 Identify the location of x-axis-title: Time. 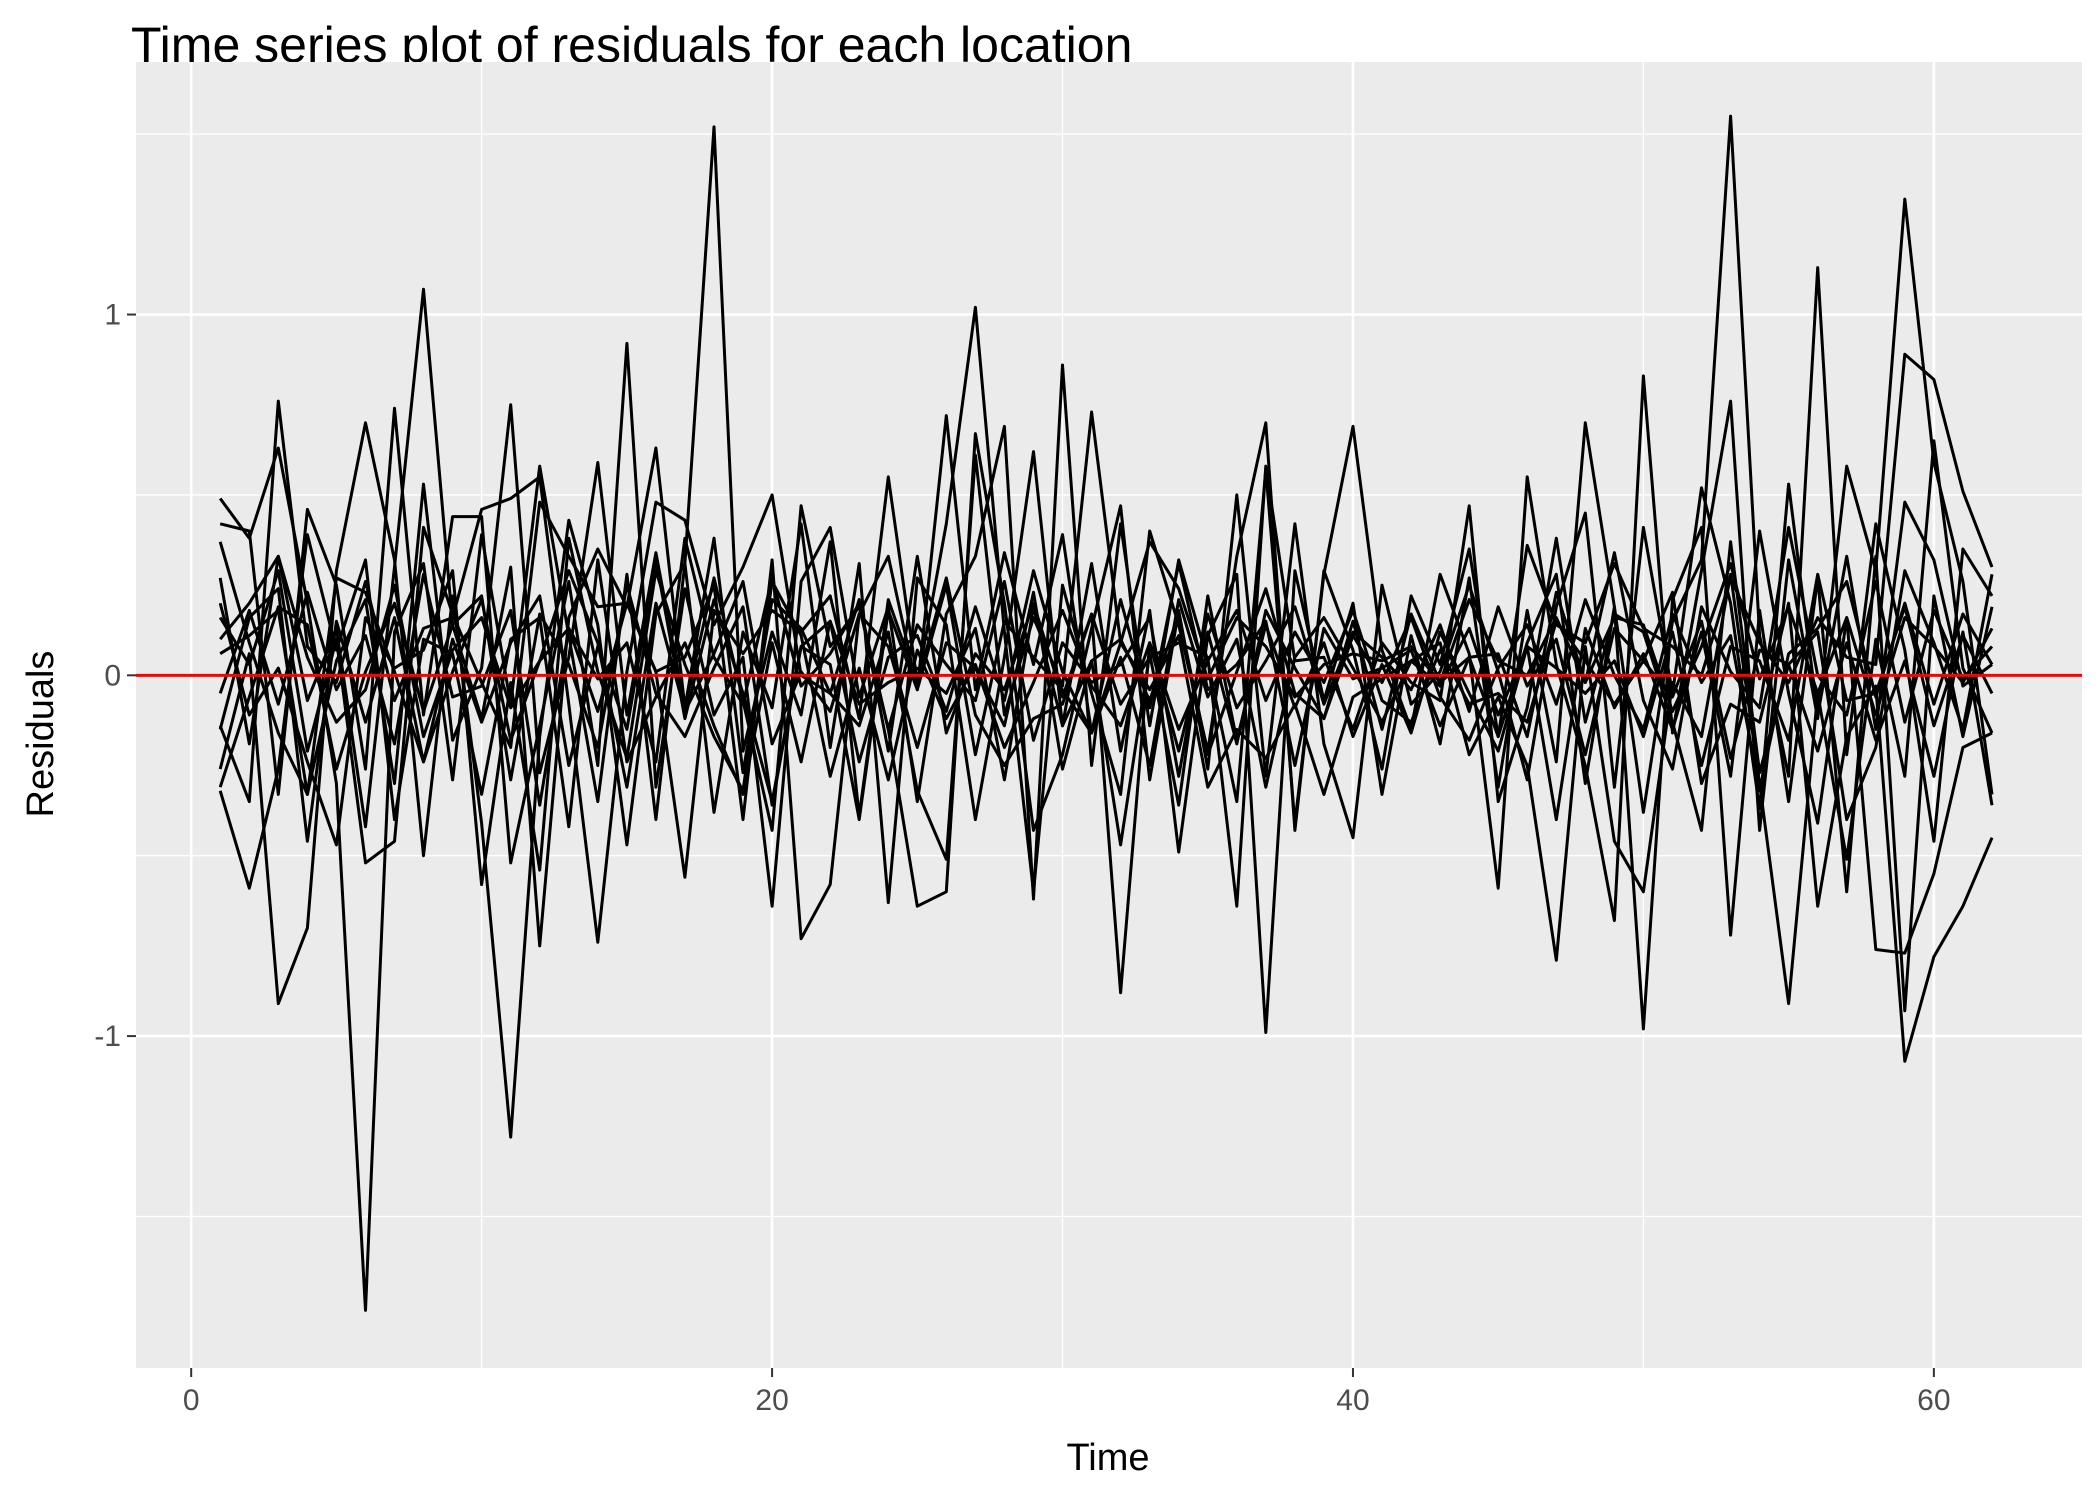
(1107, 1458).